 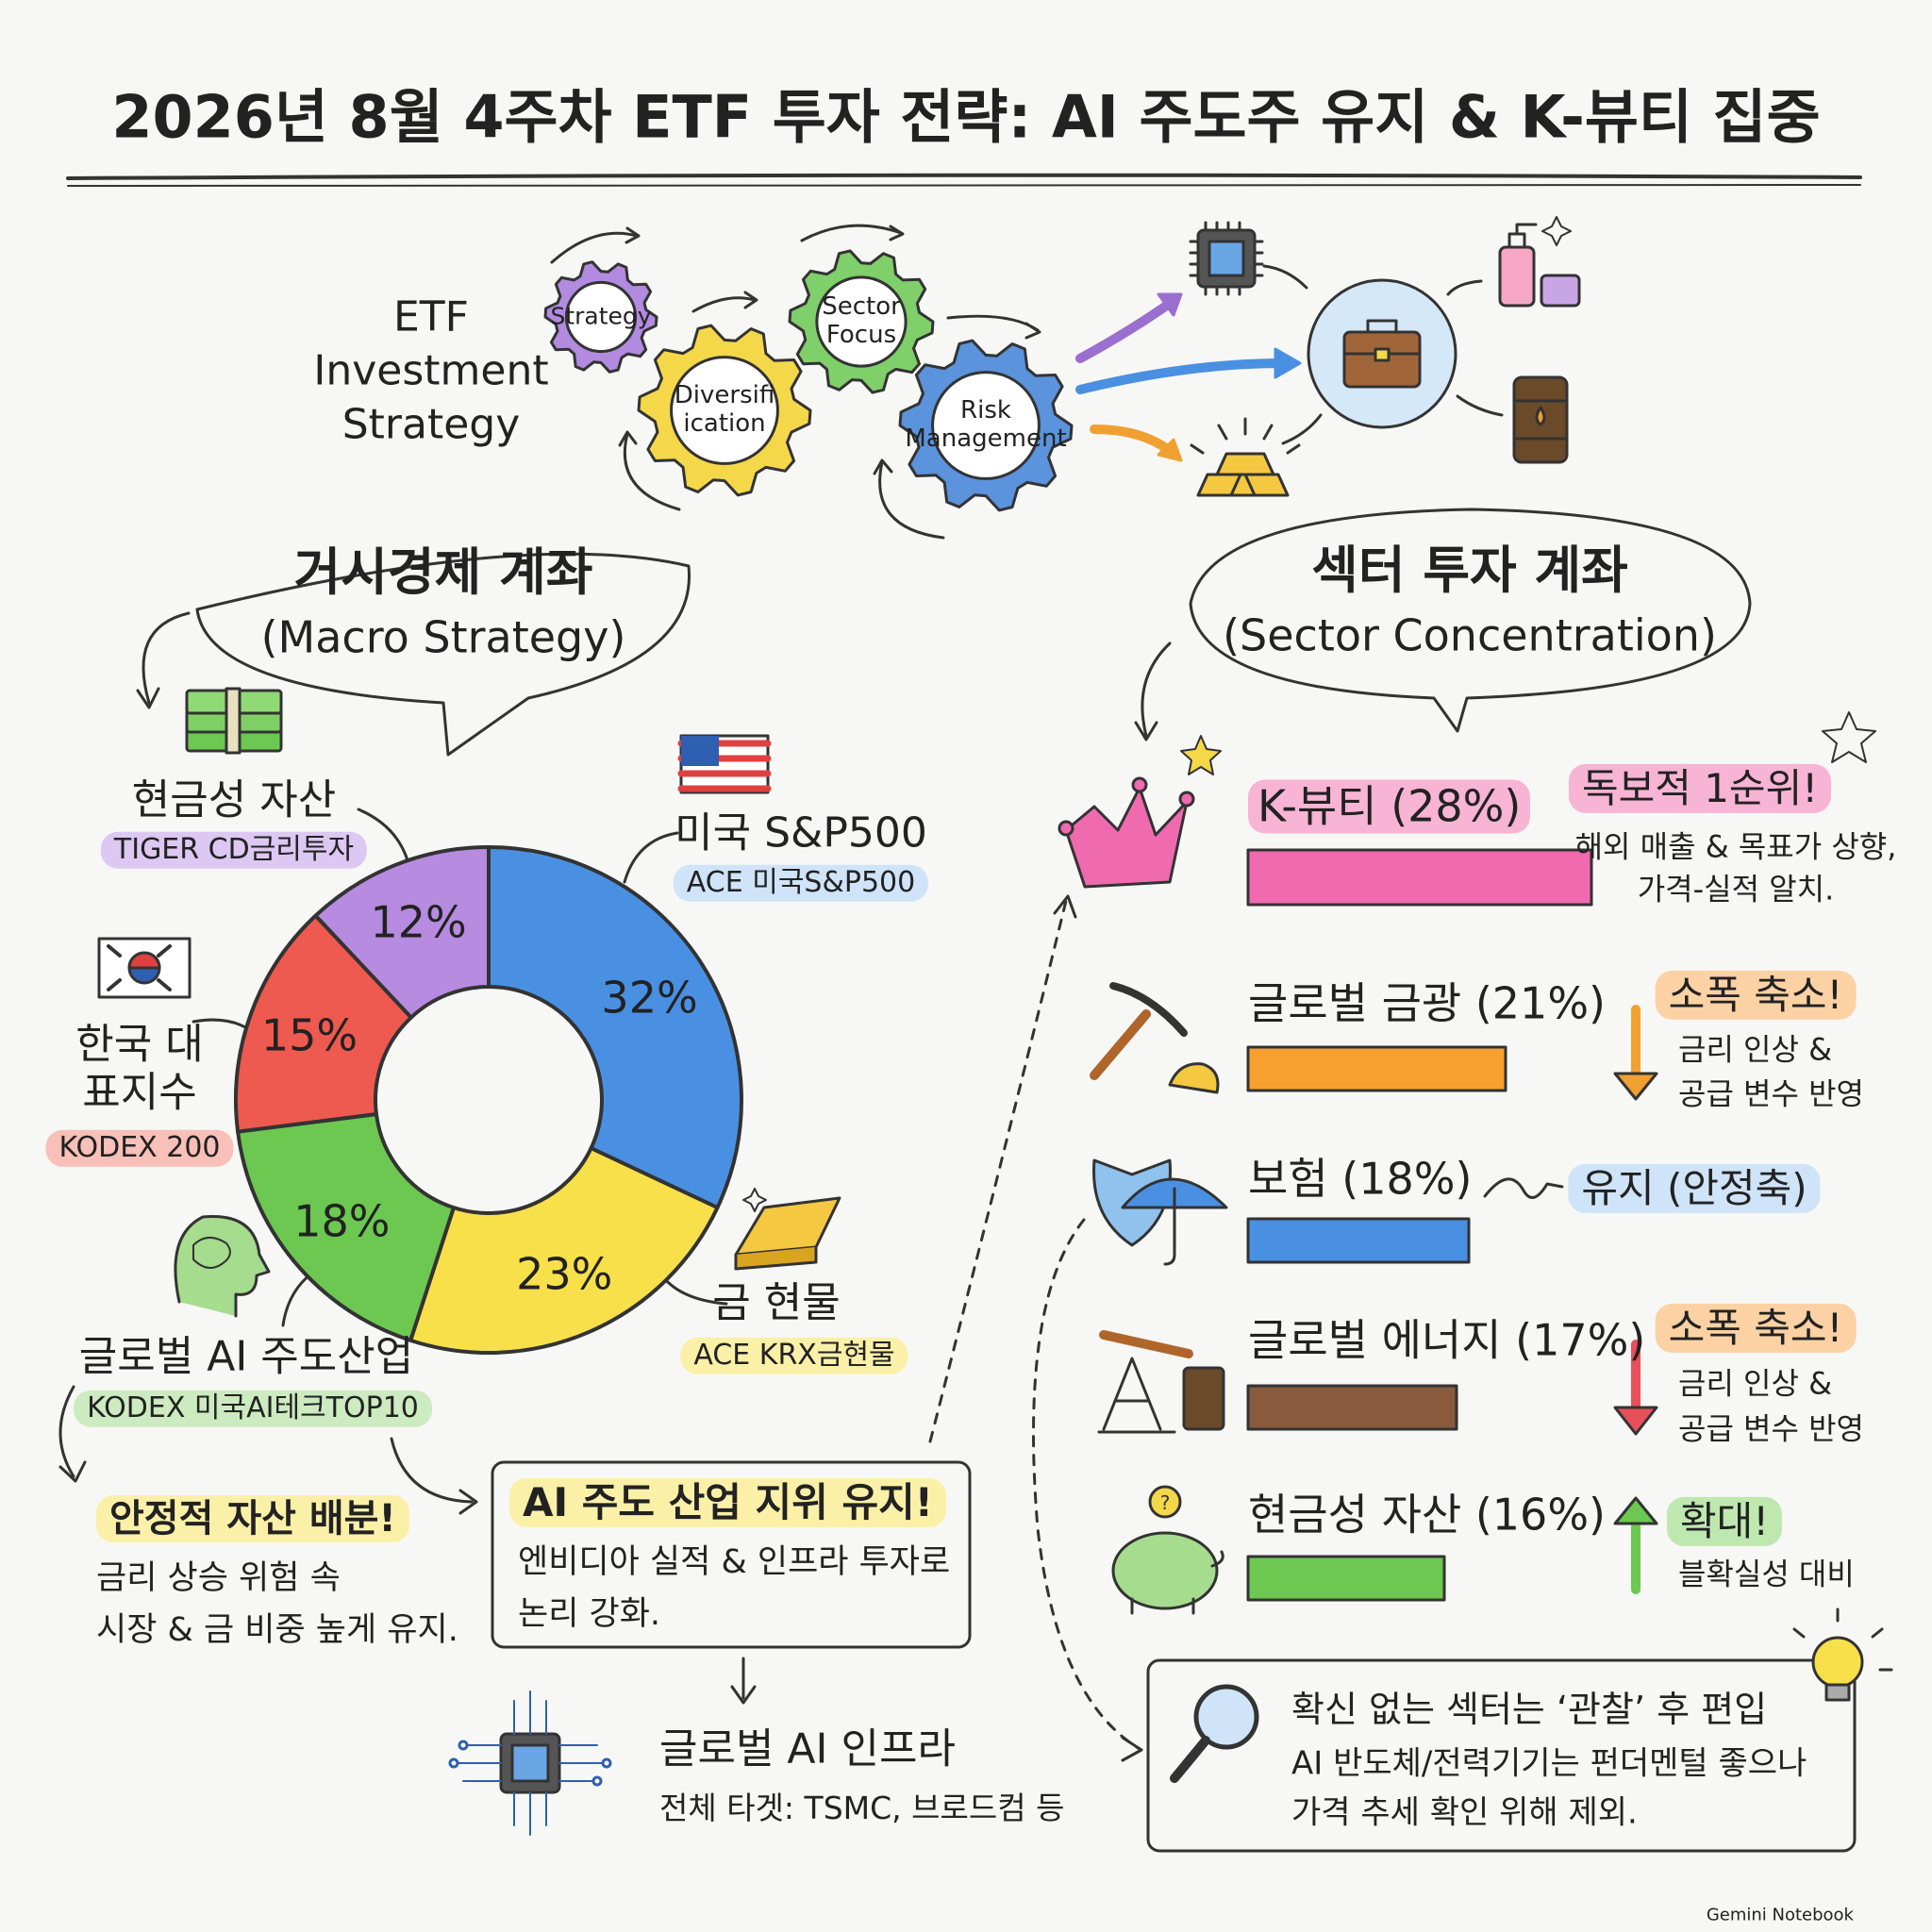 What do you see at coordinates (735, 1562) in the screenshot?
I see `box-line: 엔비디아 실적 & 인프라 투자로` at bounding box center [735, 1562].